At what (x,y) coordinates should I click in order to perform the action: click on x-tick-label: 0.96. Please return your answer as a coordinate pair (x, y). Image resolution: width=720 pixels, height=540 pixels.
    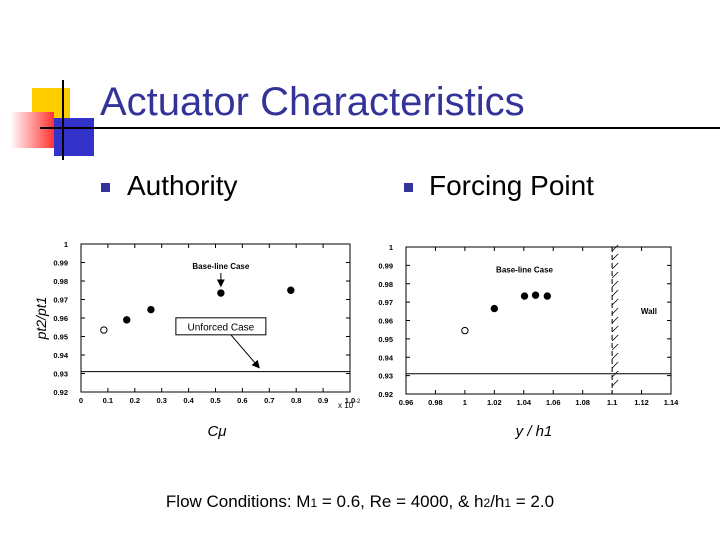
    Looking at the image, I should click on (406, 402).